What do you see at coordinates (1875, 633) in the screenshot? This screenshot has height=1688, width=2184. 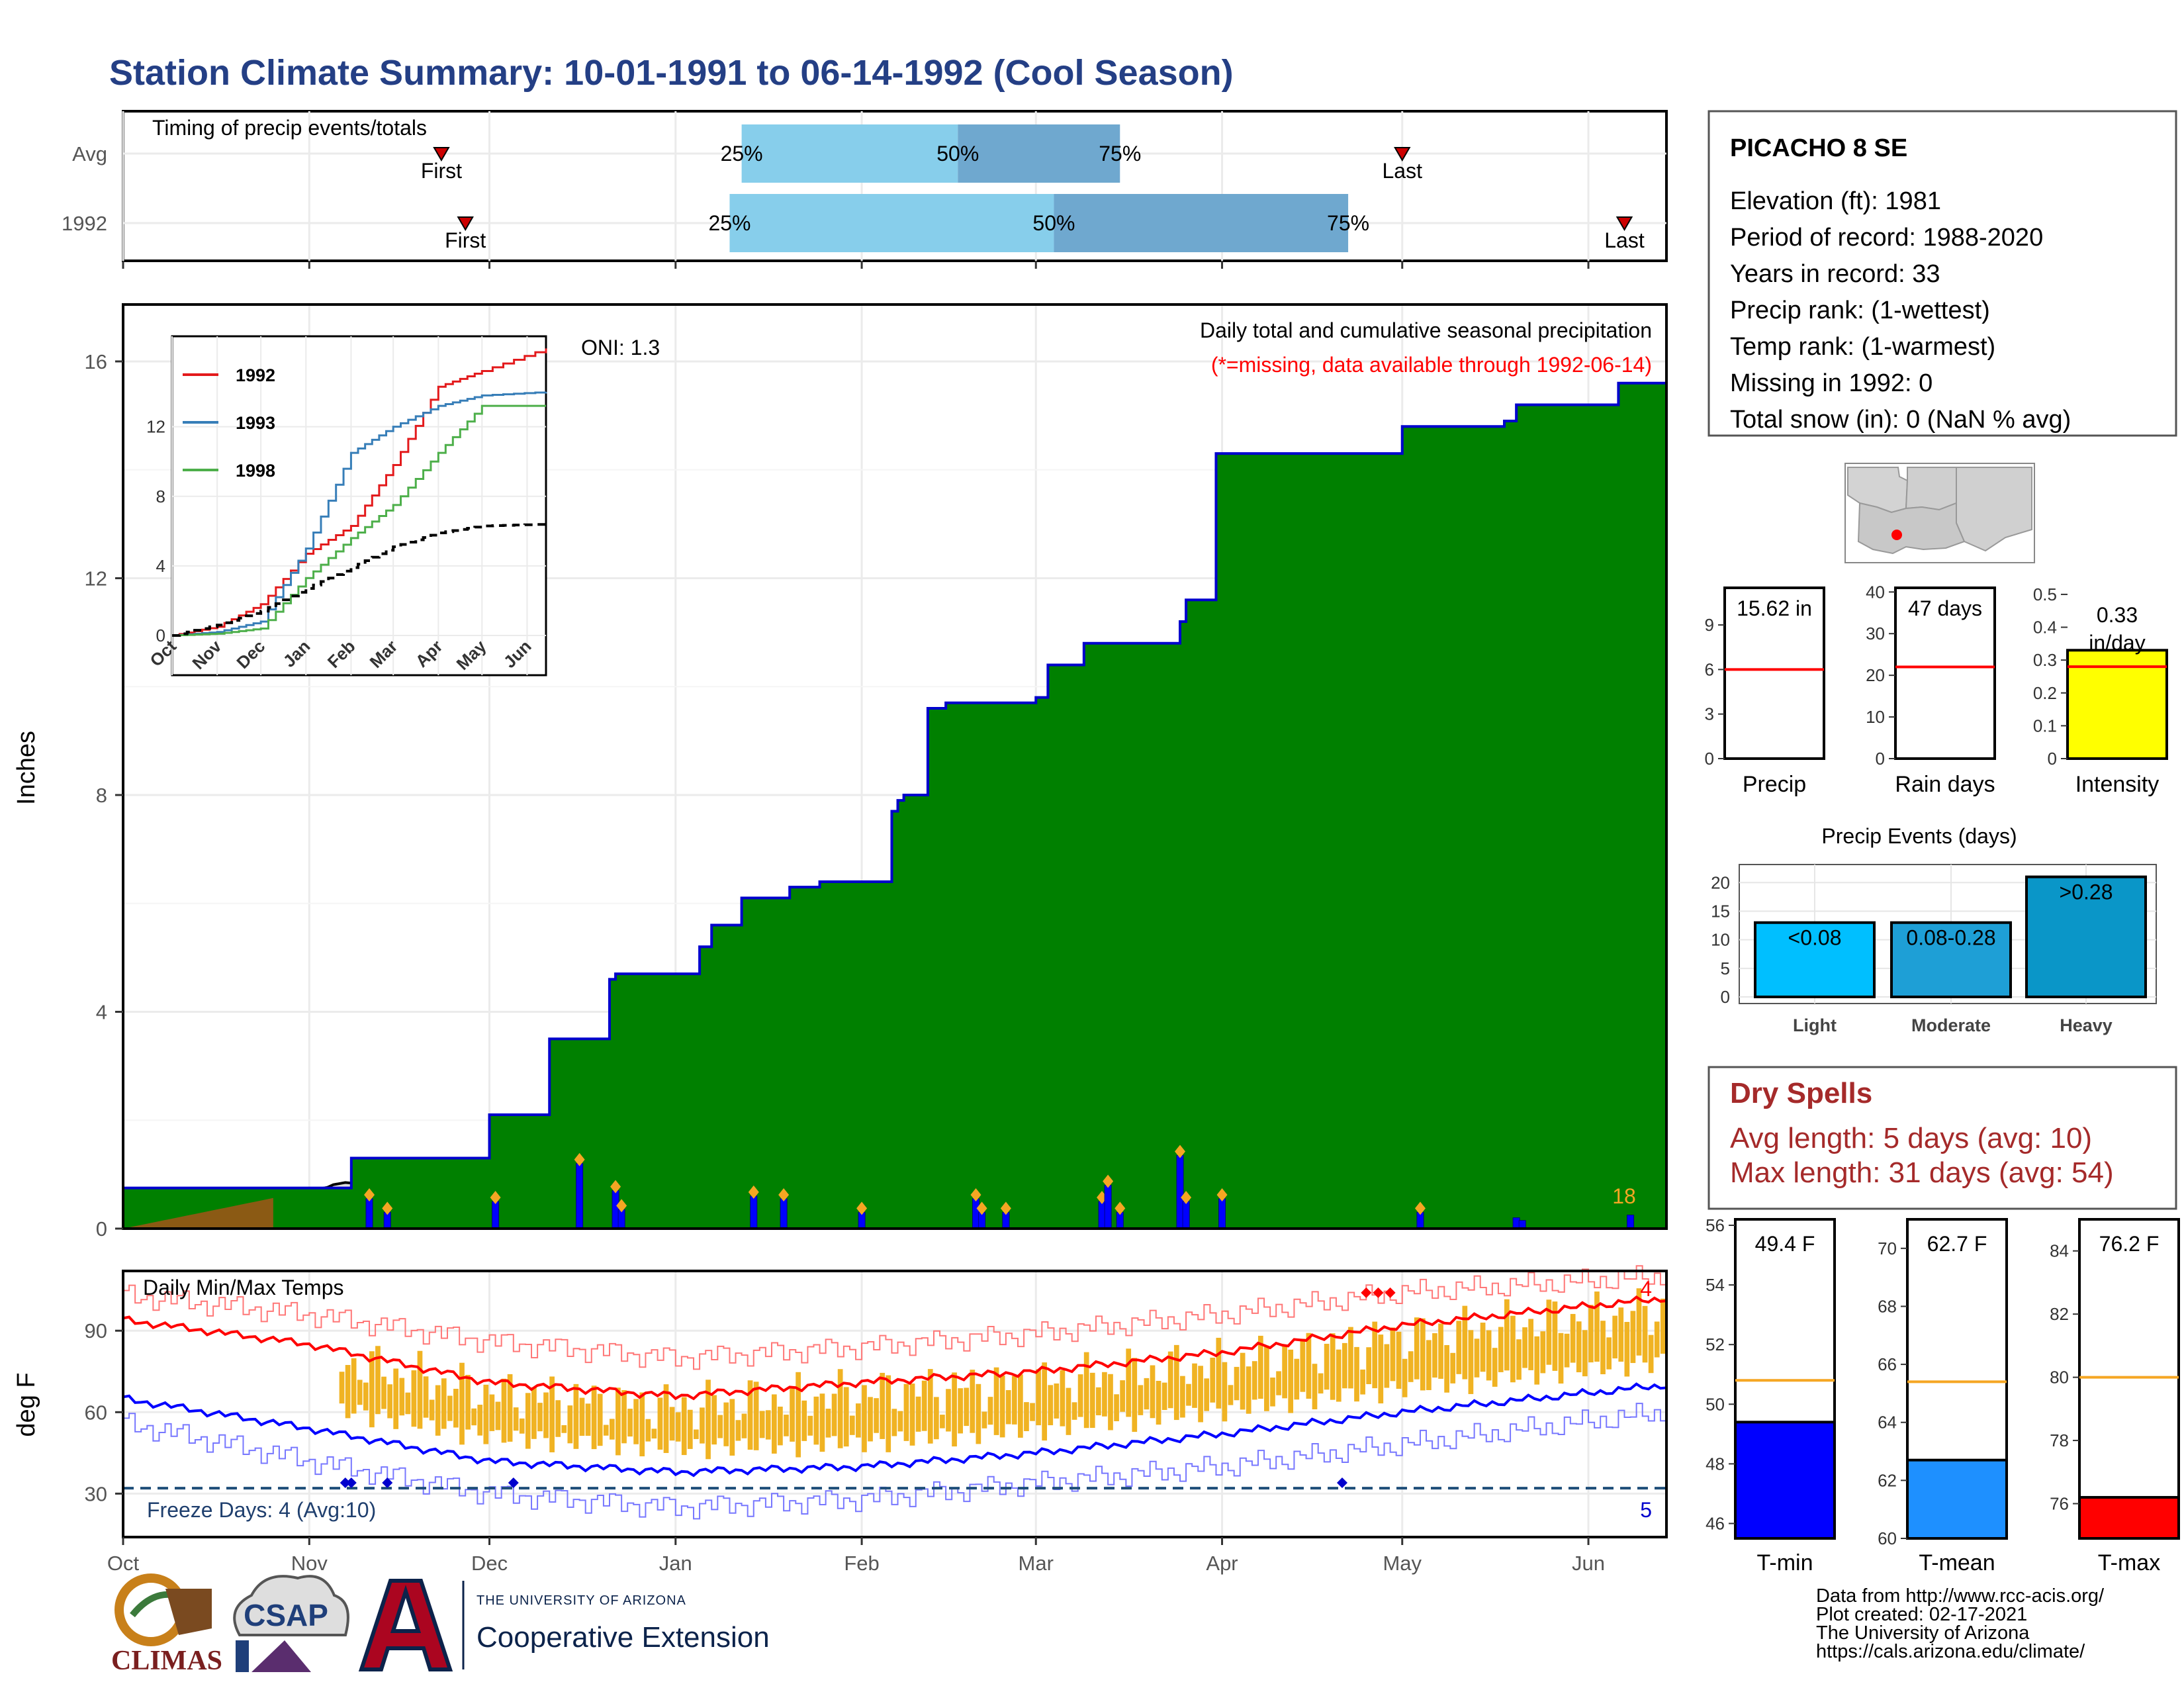 I see `summary-y-tick: 30` at bounding box center [1875, 633].